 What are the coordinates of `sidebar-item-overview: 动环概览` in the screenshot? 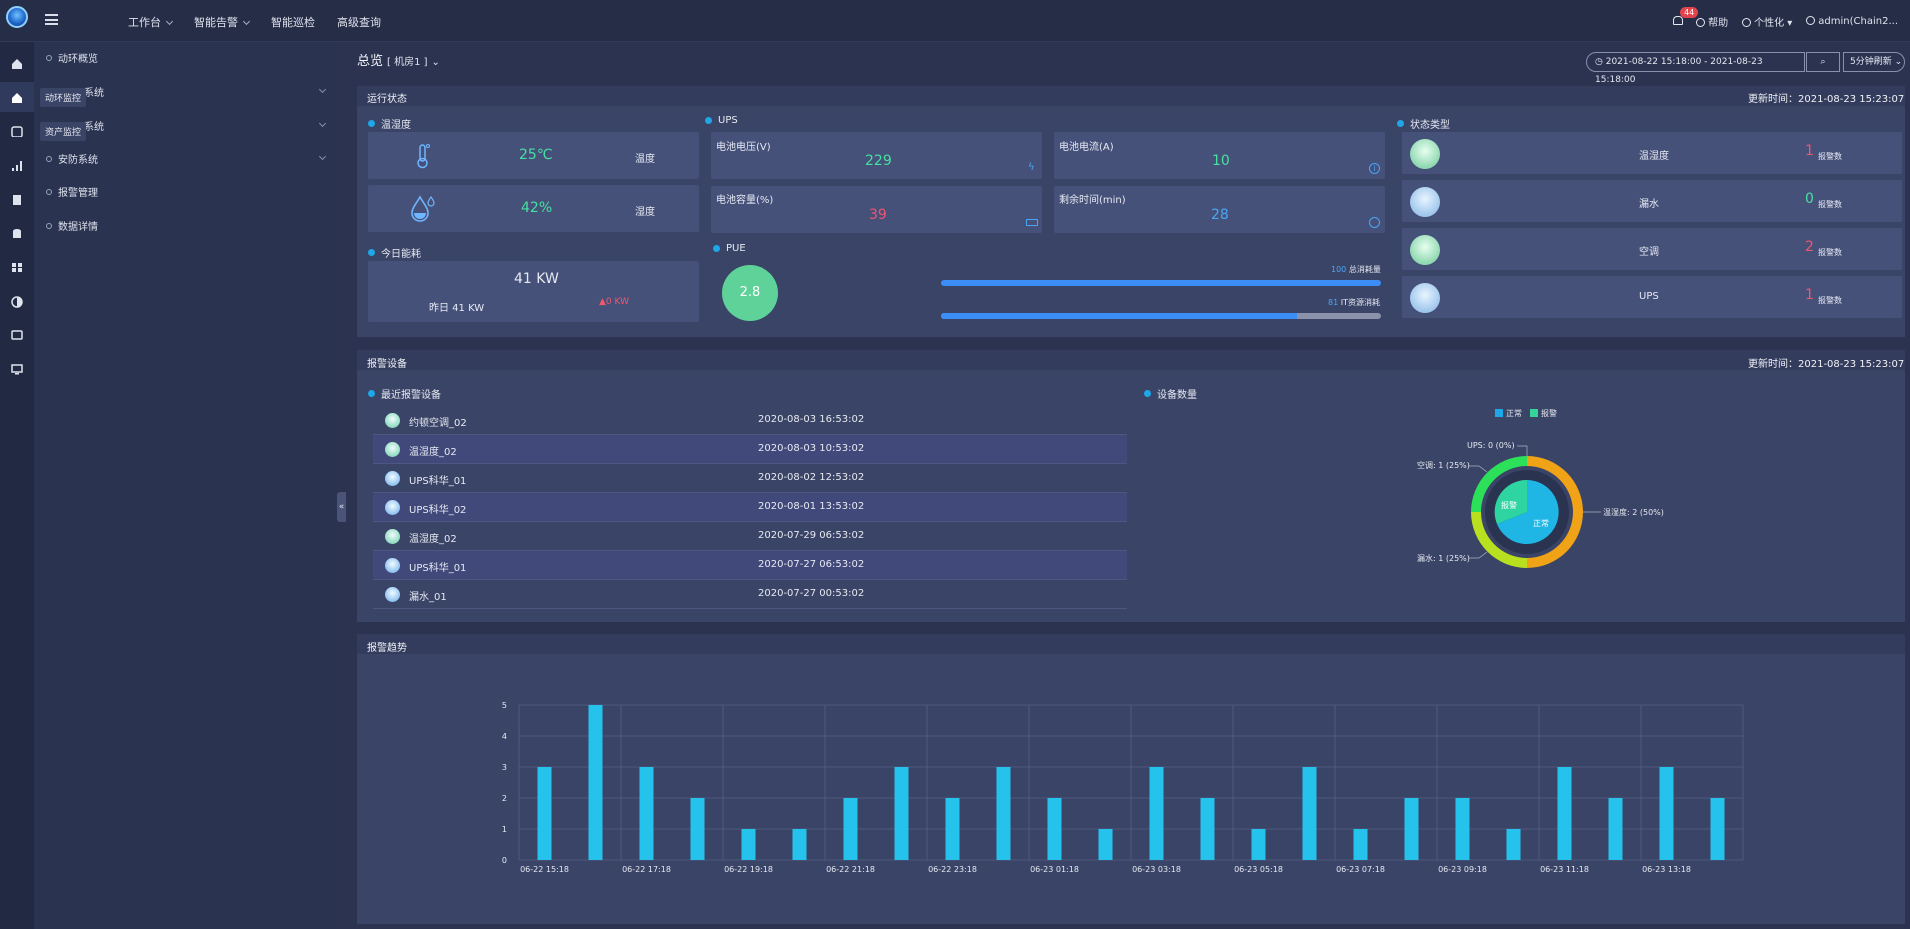 It's located at (72, 57).